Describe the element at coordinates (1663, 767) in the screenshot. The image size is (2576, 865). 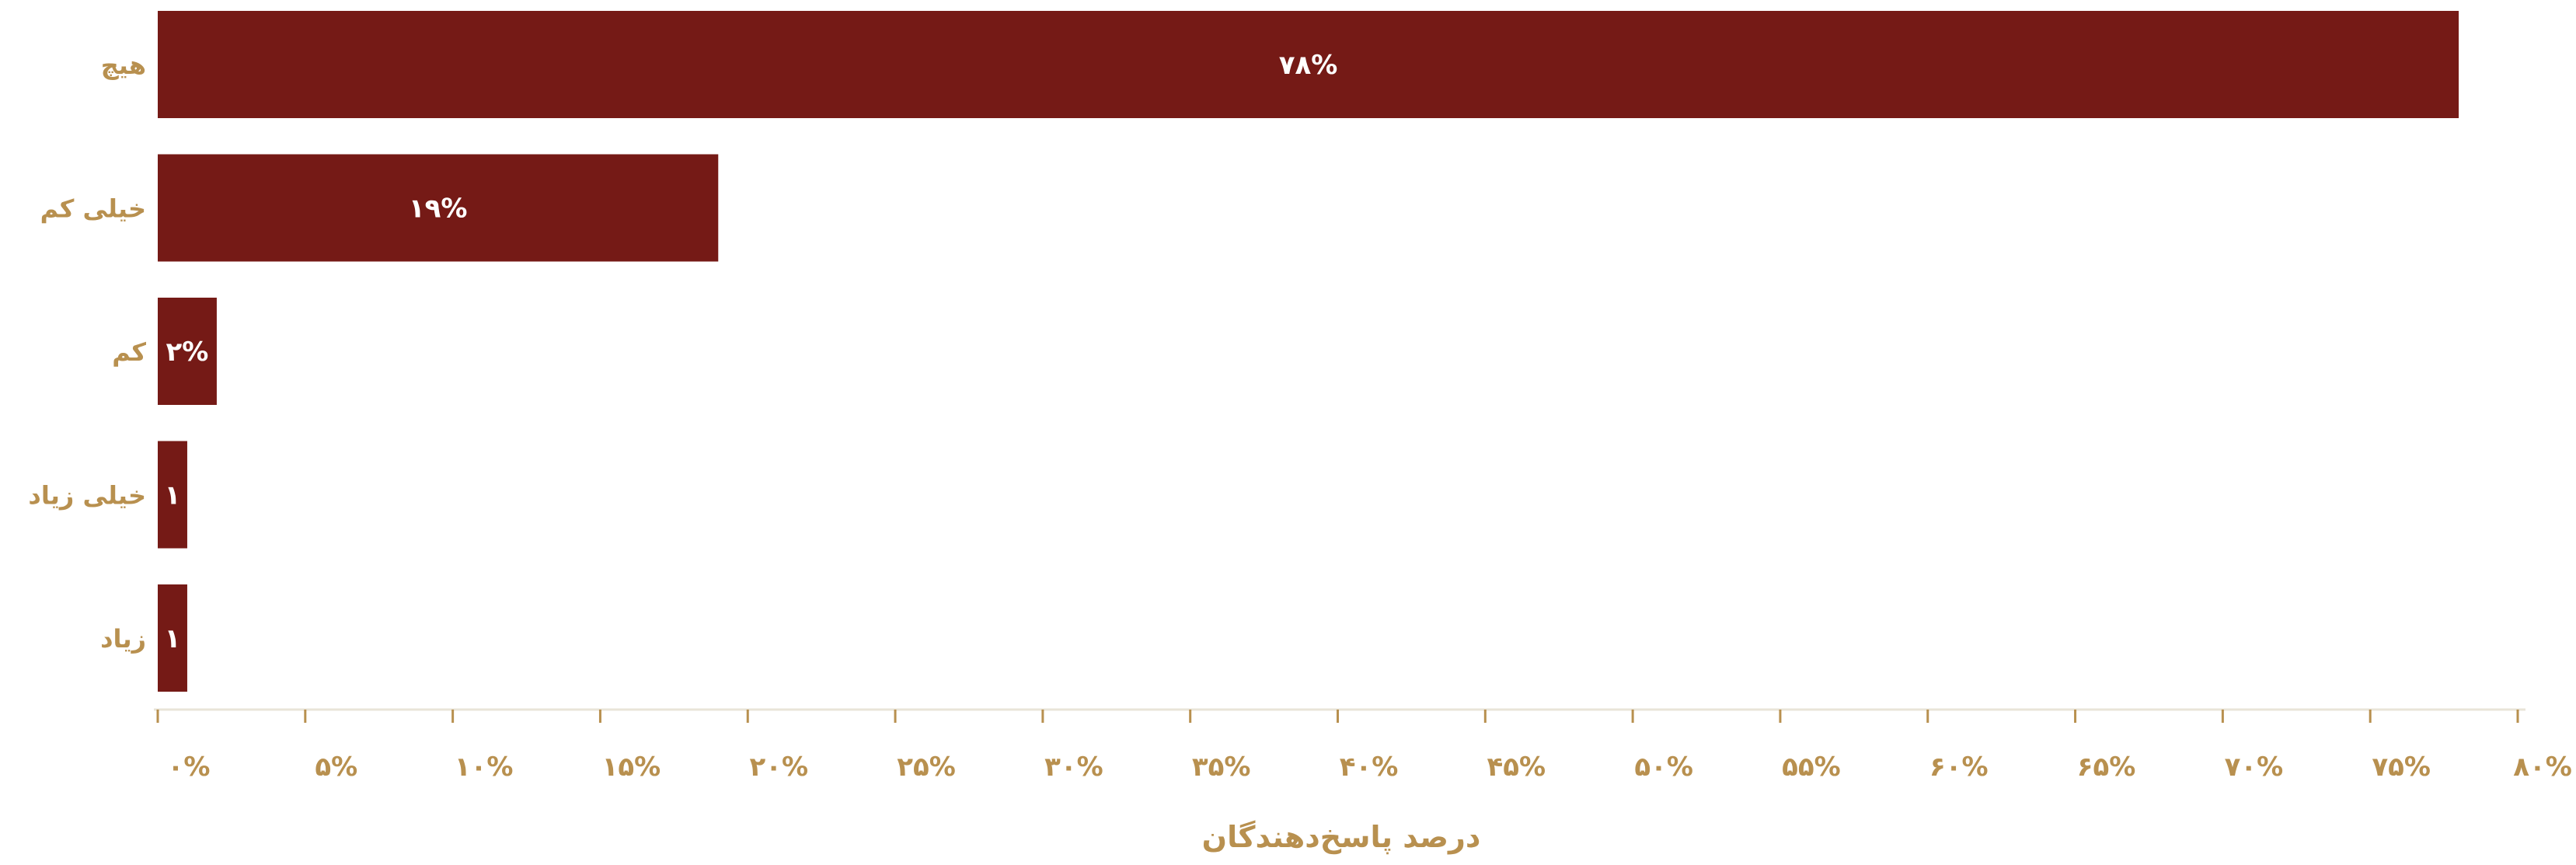
I see `x-tick-label-11: ۵۰%` at that location.